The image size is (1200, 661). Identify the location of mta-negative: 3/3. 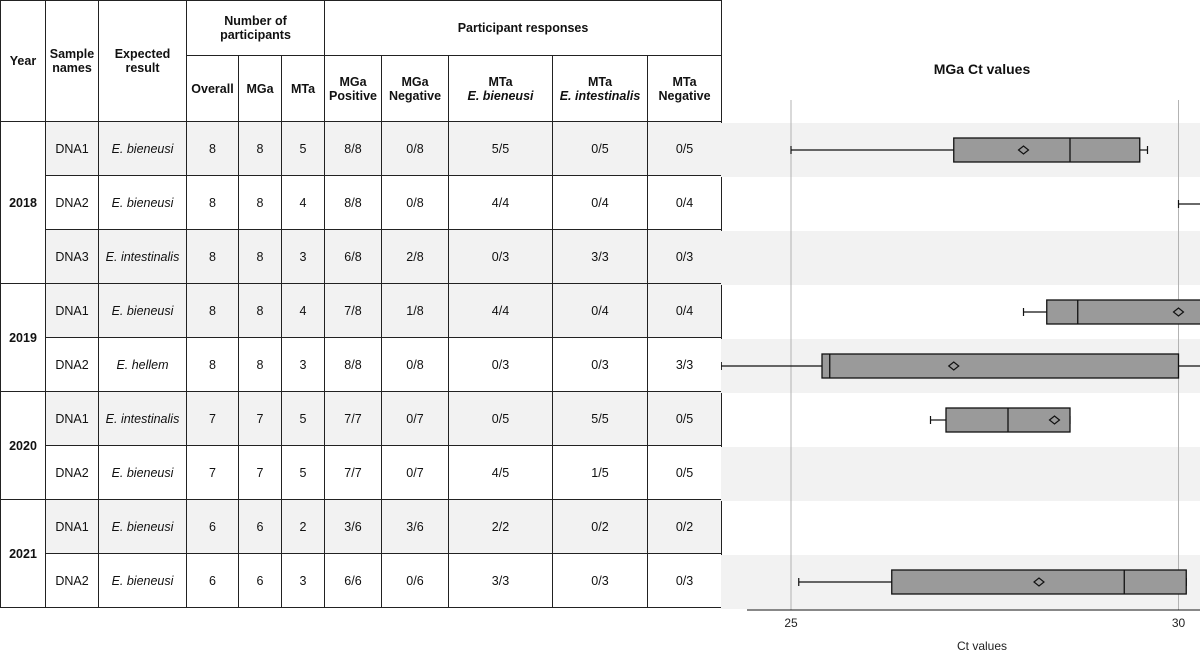
(684, 364).